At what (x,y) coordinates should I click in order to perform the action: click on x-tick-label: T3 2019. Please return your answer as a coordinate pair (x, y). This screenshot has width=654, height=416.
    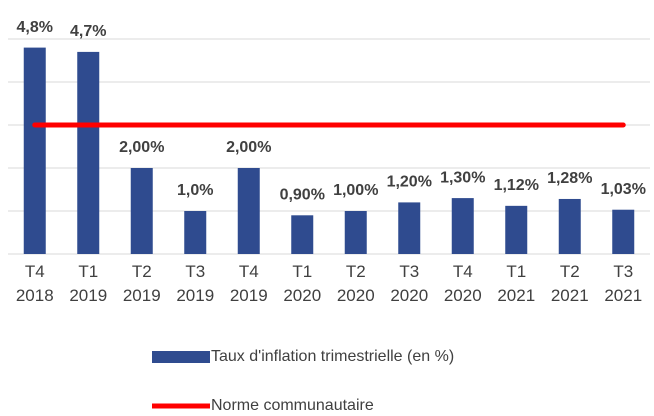
    Looking at the image, I should click on (195, 283).